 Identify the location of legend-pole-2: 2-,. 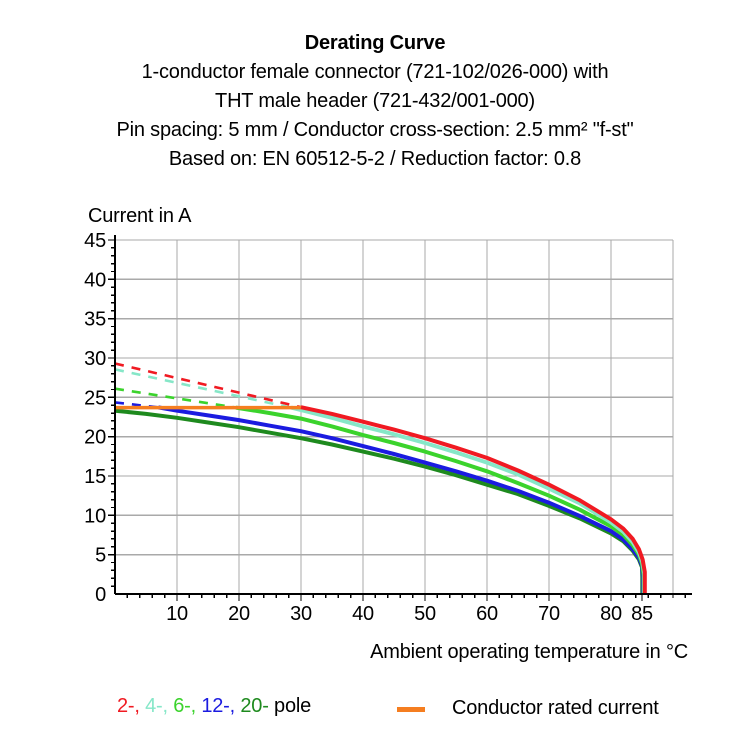
(131, 706).